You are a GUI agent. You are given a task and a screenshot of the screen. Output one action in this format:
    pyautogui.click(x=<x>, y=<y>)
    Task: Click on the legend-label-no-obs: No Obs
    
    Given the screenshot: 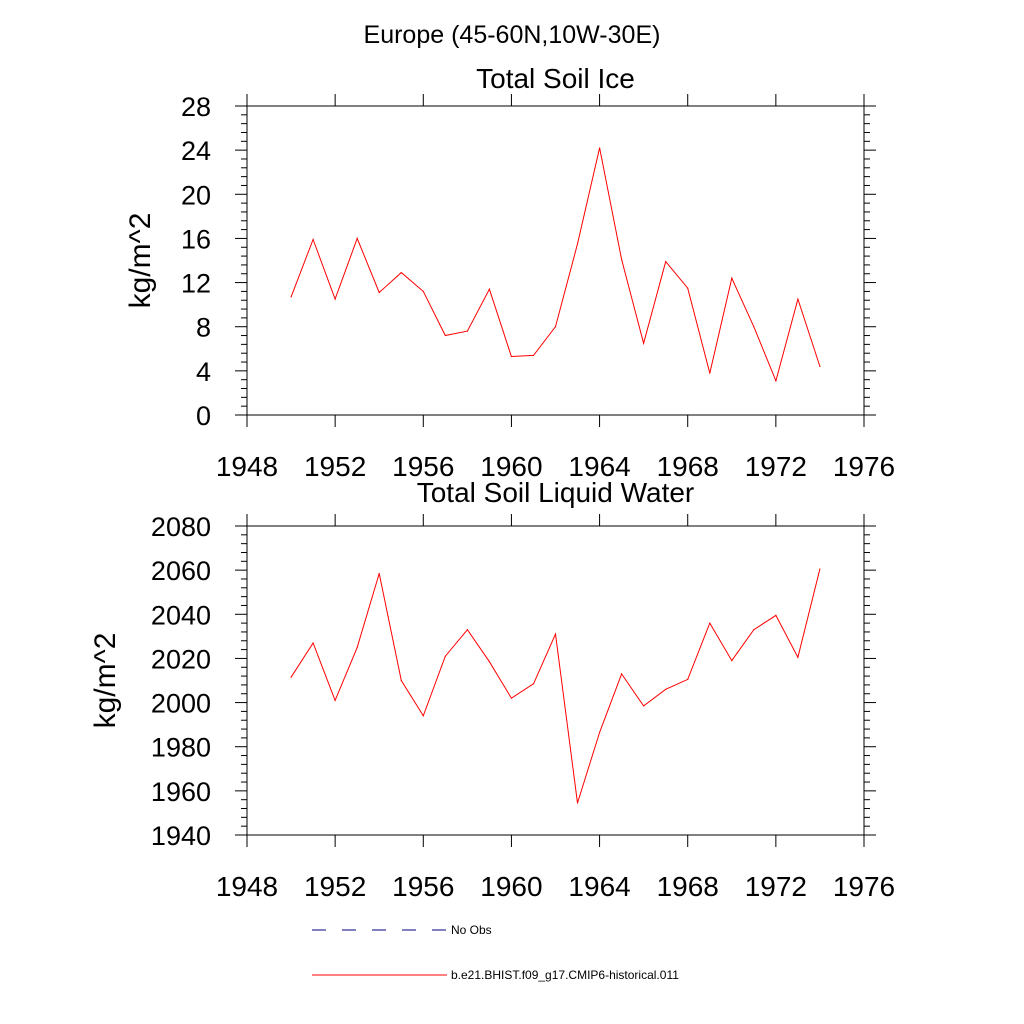 What is the action you would take?
    pyautogui.click(x=471, y=930)
    